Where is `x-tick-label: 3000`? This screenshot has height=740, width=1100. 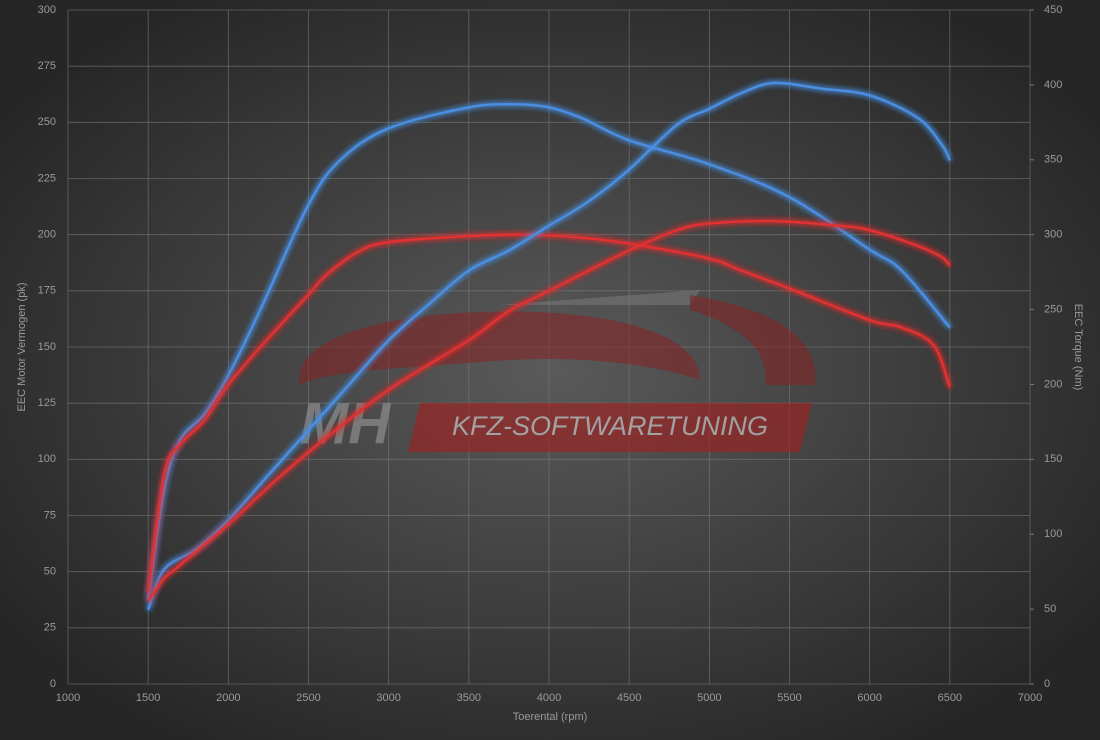
x-tick-label: 3000 is located at coordinates (388, 698).